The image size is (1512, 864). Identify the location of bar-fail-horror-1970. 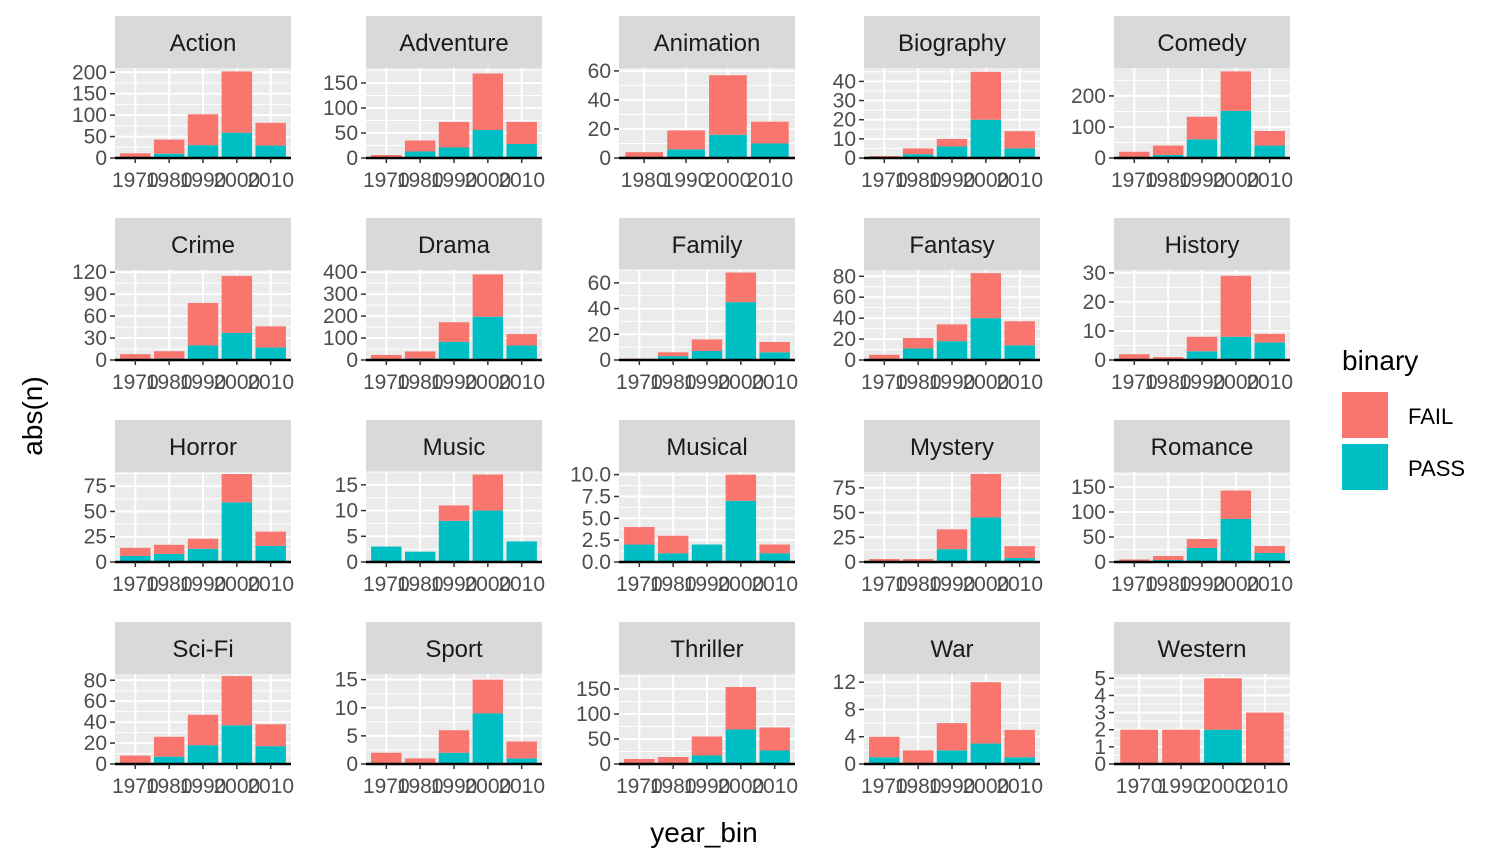
(135, 551).